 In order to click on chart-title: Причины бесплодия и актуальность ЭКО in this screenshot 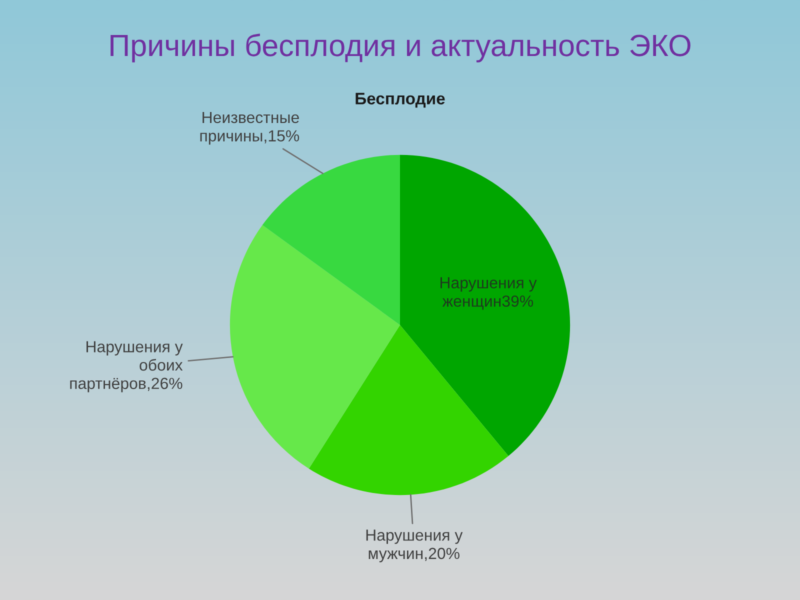, I will do `click(400, 48)`.